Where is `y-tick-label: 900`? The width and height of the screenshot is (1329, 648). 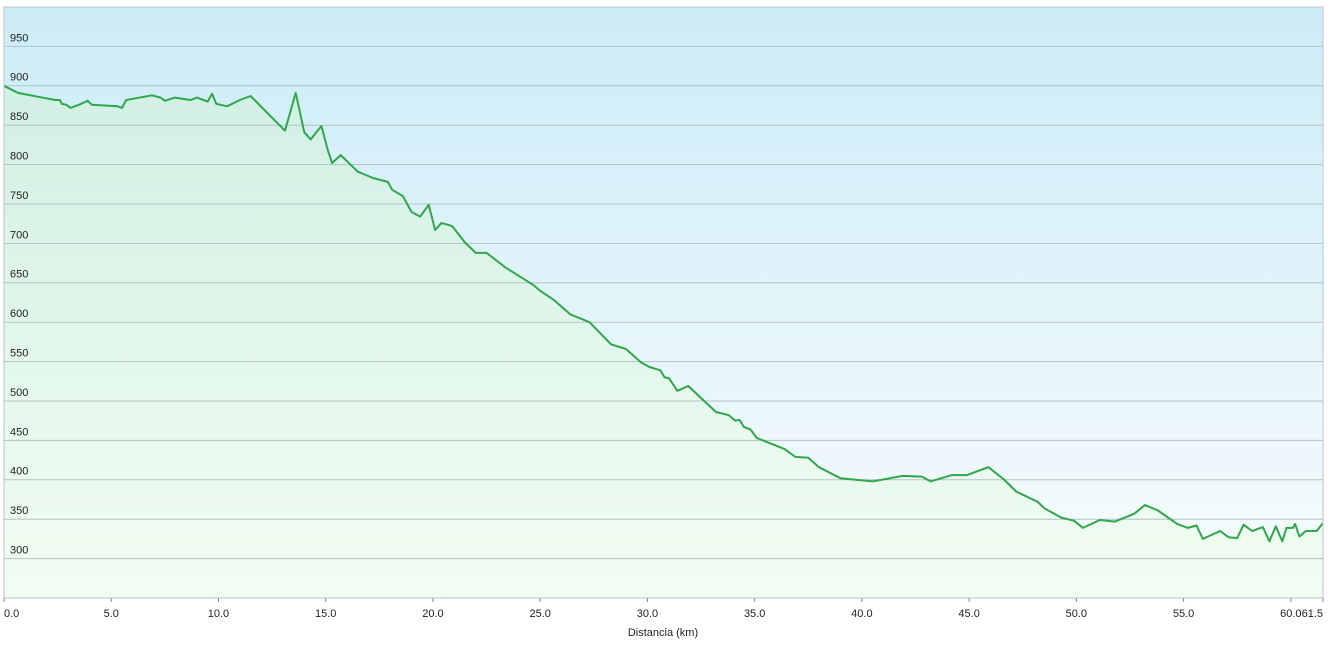 y-tick-label: 900 is located at coordinates (19, 78).